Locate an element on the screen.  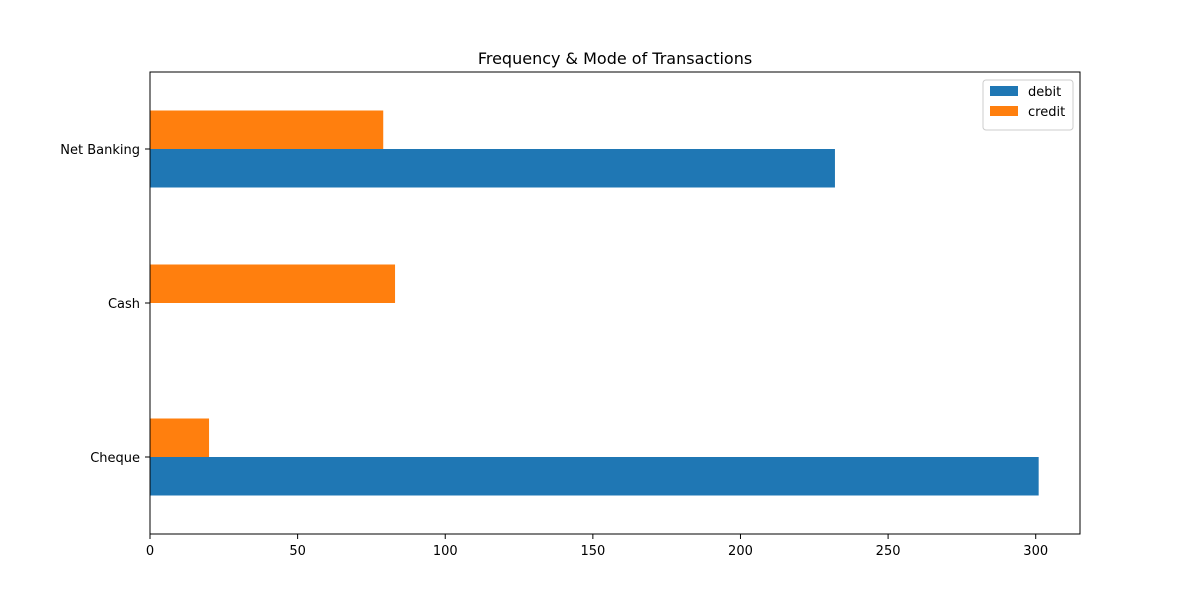
x-tick-label: 250 is located at coordinates (888, 551).